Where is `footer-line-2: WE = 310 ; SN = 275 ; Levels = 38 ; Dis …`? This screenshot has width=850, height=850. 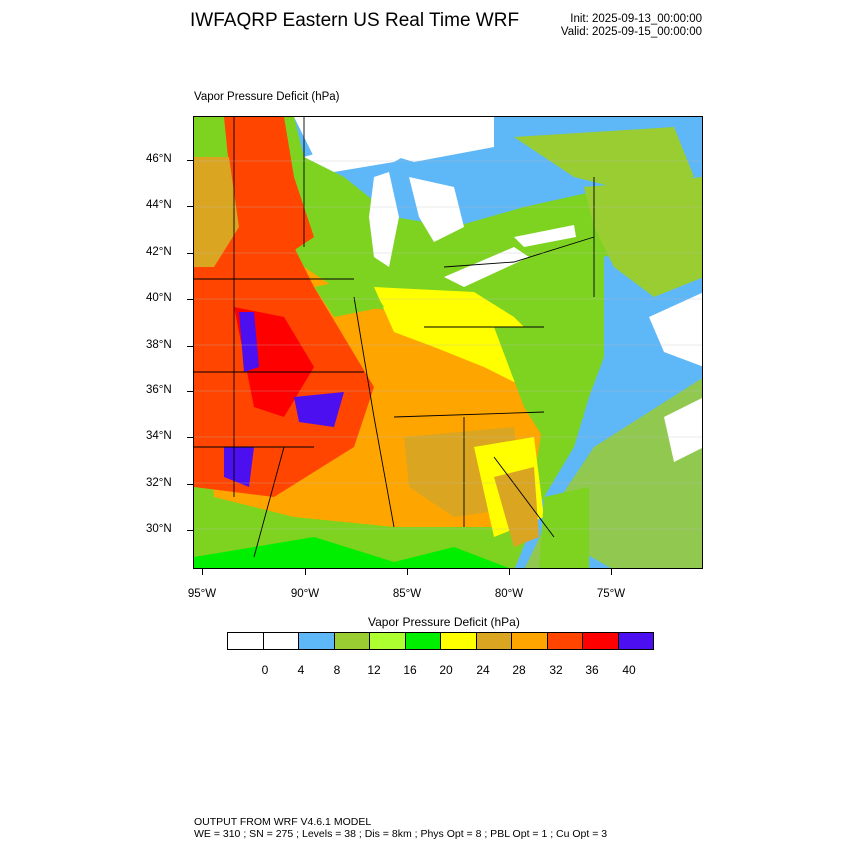
footer-line-2: WE = 310 ; SN = 275 ; Levels = 38 ; Dis … is located at coordinates (401, 834).